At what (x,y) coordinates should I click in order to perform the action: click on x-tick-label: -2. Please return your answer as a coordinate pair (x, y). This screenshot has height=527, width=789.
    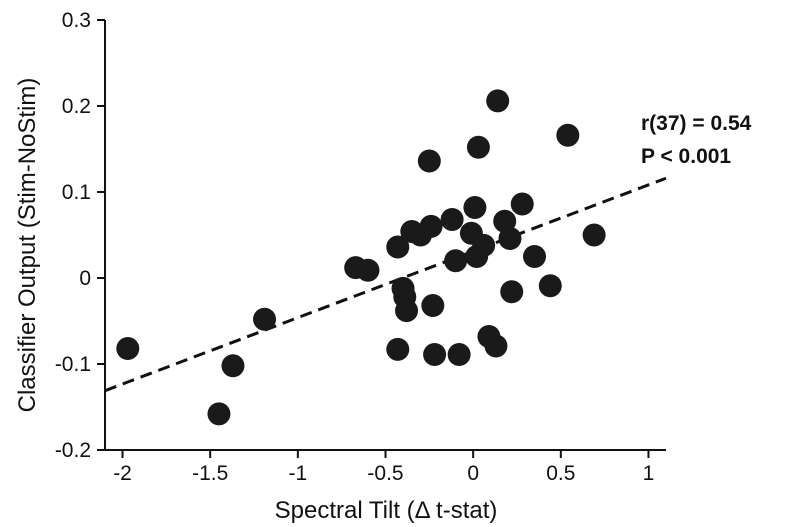
    Looking at the image, I should click on (122, 473).